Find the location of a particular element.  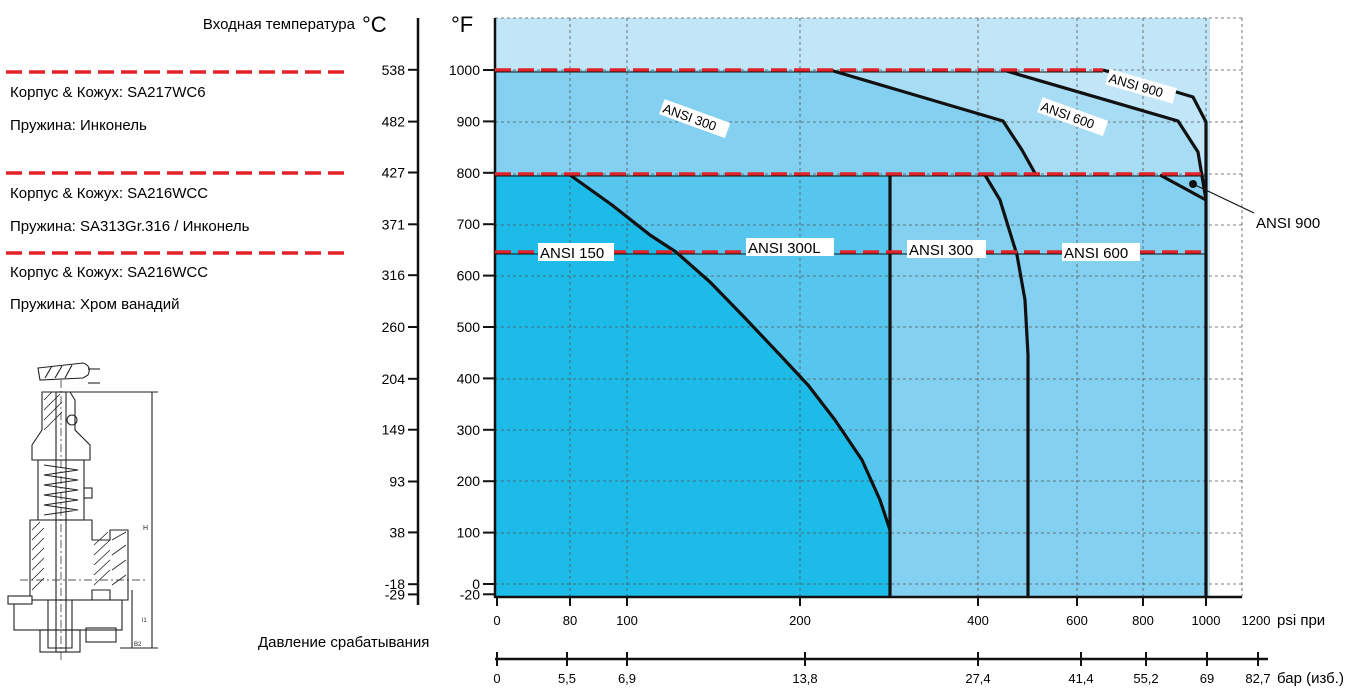

psi-tick-label: 600 is located at coordinates (1077, 620).